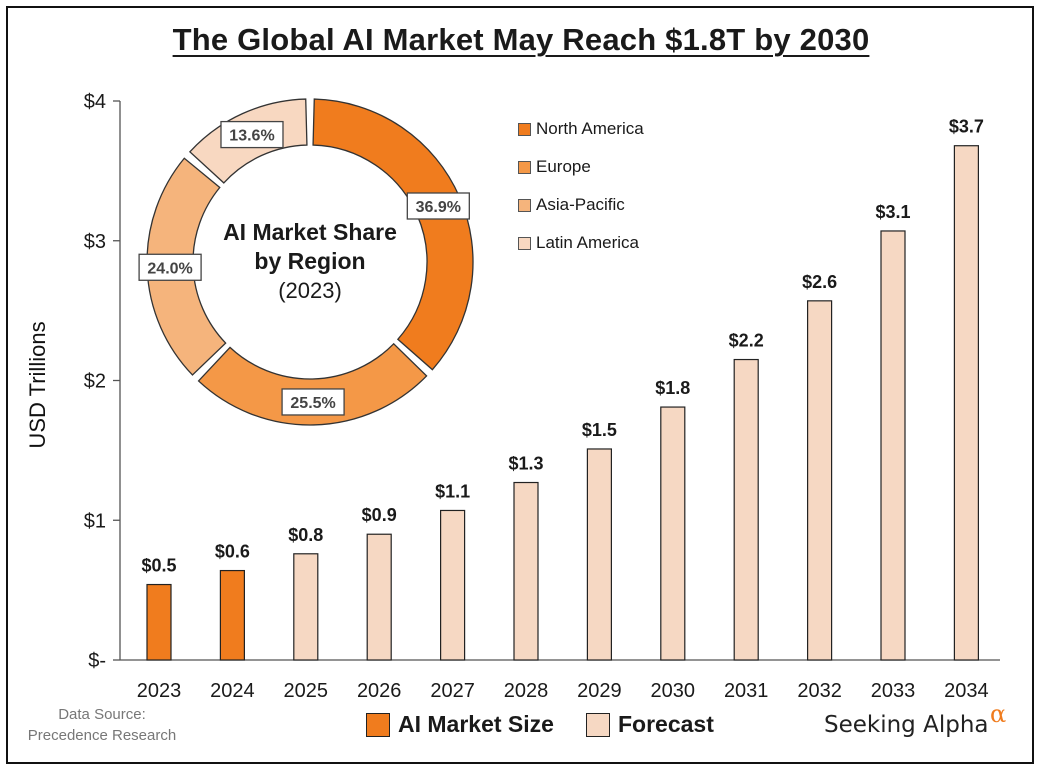  I want to click on donut-legend-swatch-latin-america, so click(524, 243).